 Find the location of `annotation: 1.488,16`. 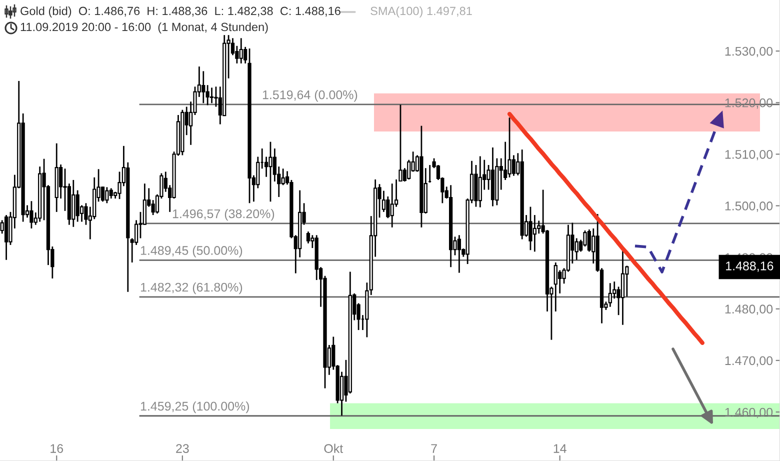

annotation: 1.488,16 is located at coordinates (750, 267).